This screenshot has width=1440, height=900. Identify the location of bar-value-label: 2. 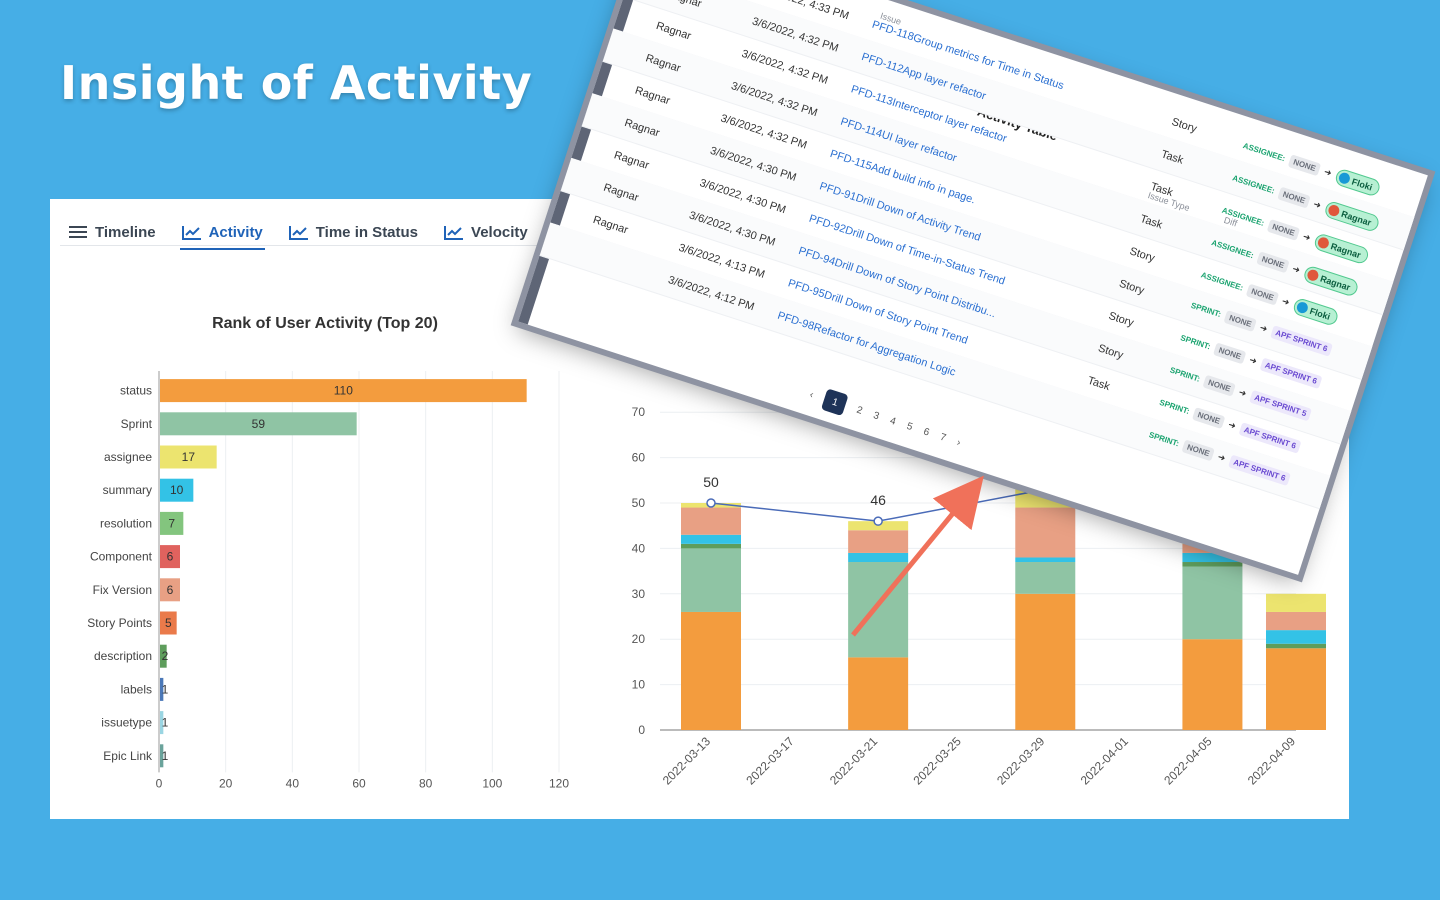
(165, 656).